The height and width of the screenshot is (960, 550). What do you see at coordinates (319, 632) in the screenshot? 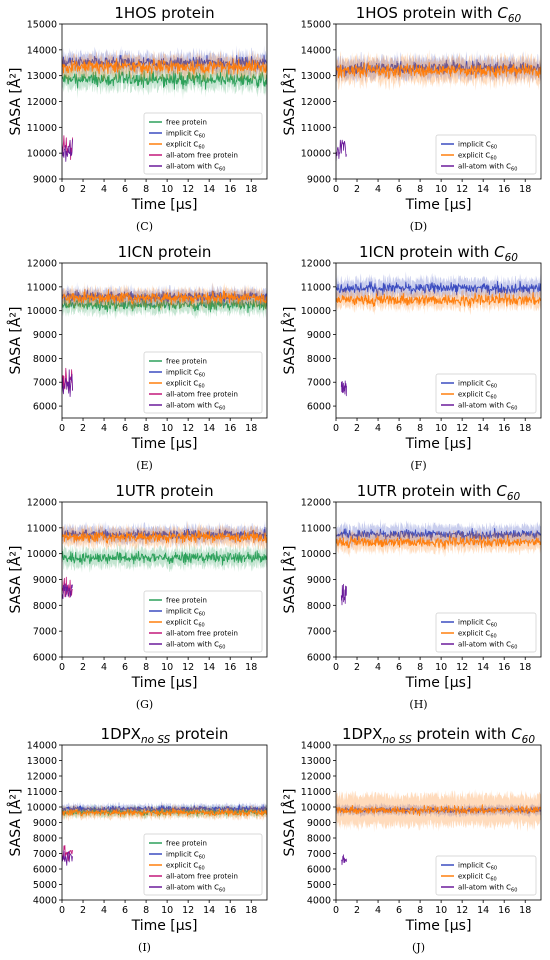
I see `y-tick-label: 7000` at bounding box center [319, 632].